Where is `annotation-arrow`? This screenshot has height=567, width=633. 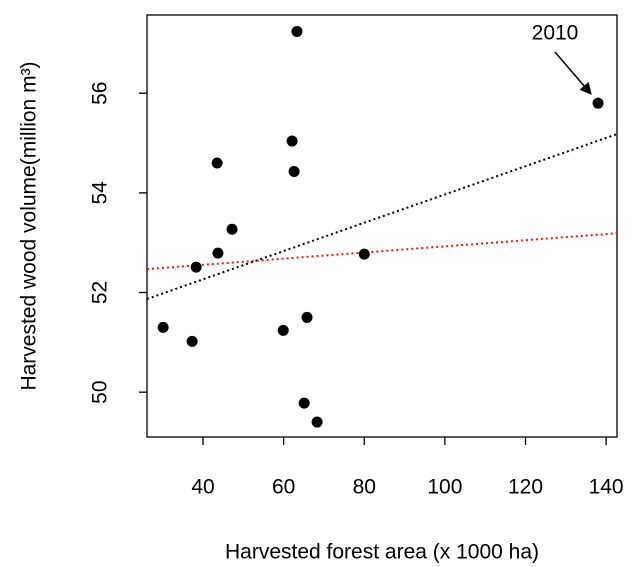
annotation-arrow is located at coordinates (573, 73).